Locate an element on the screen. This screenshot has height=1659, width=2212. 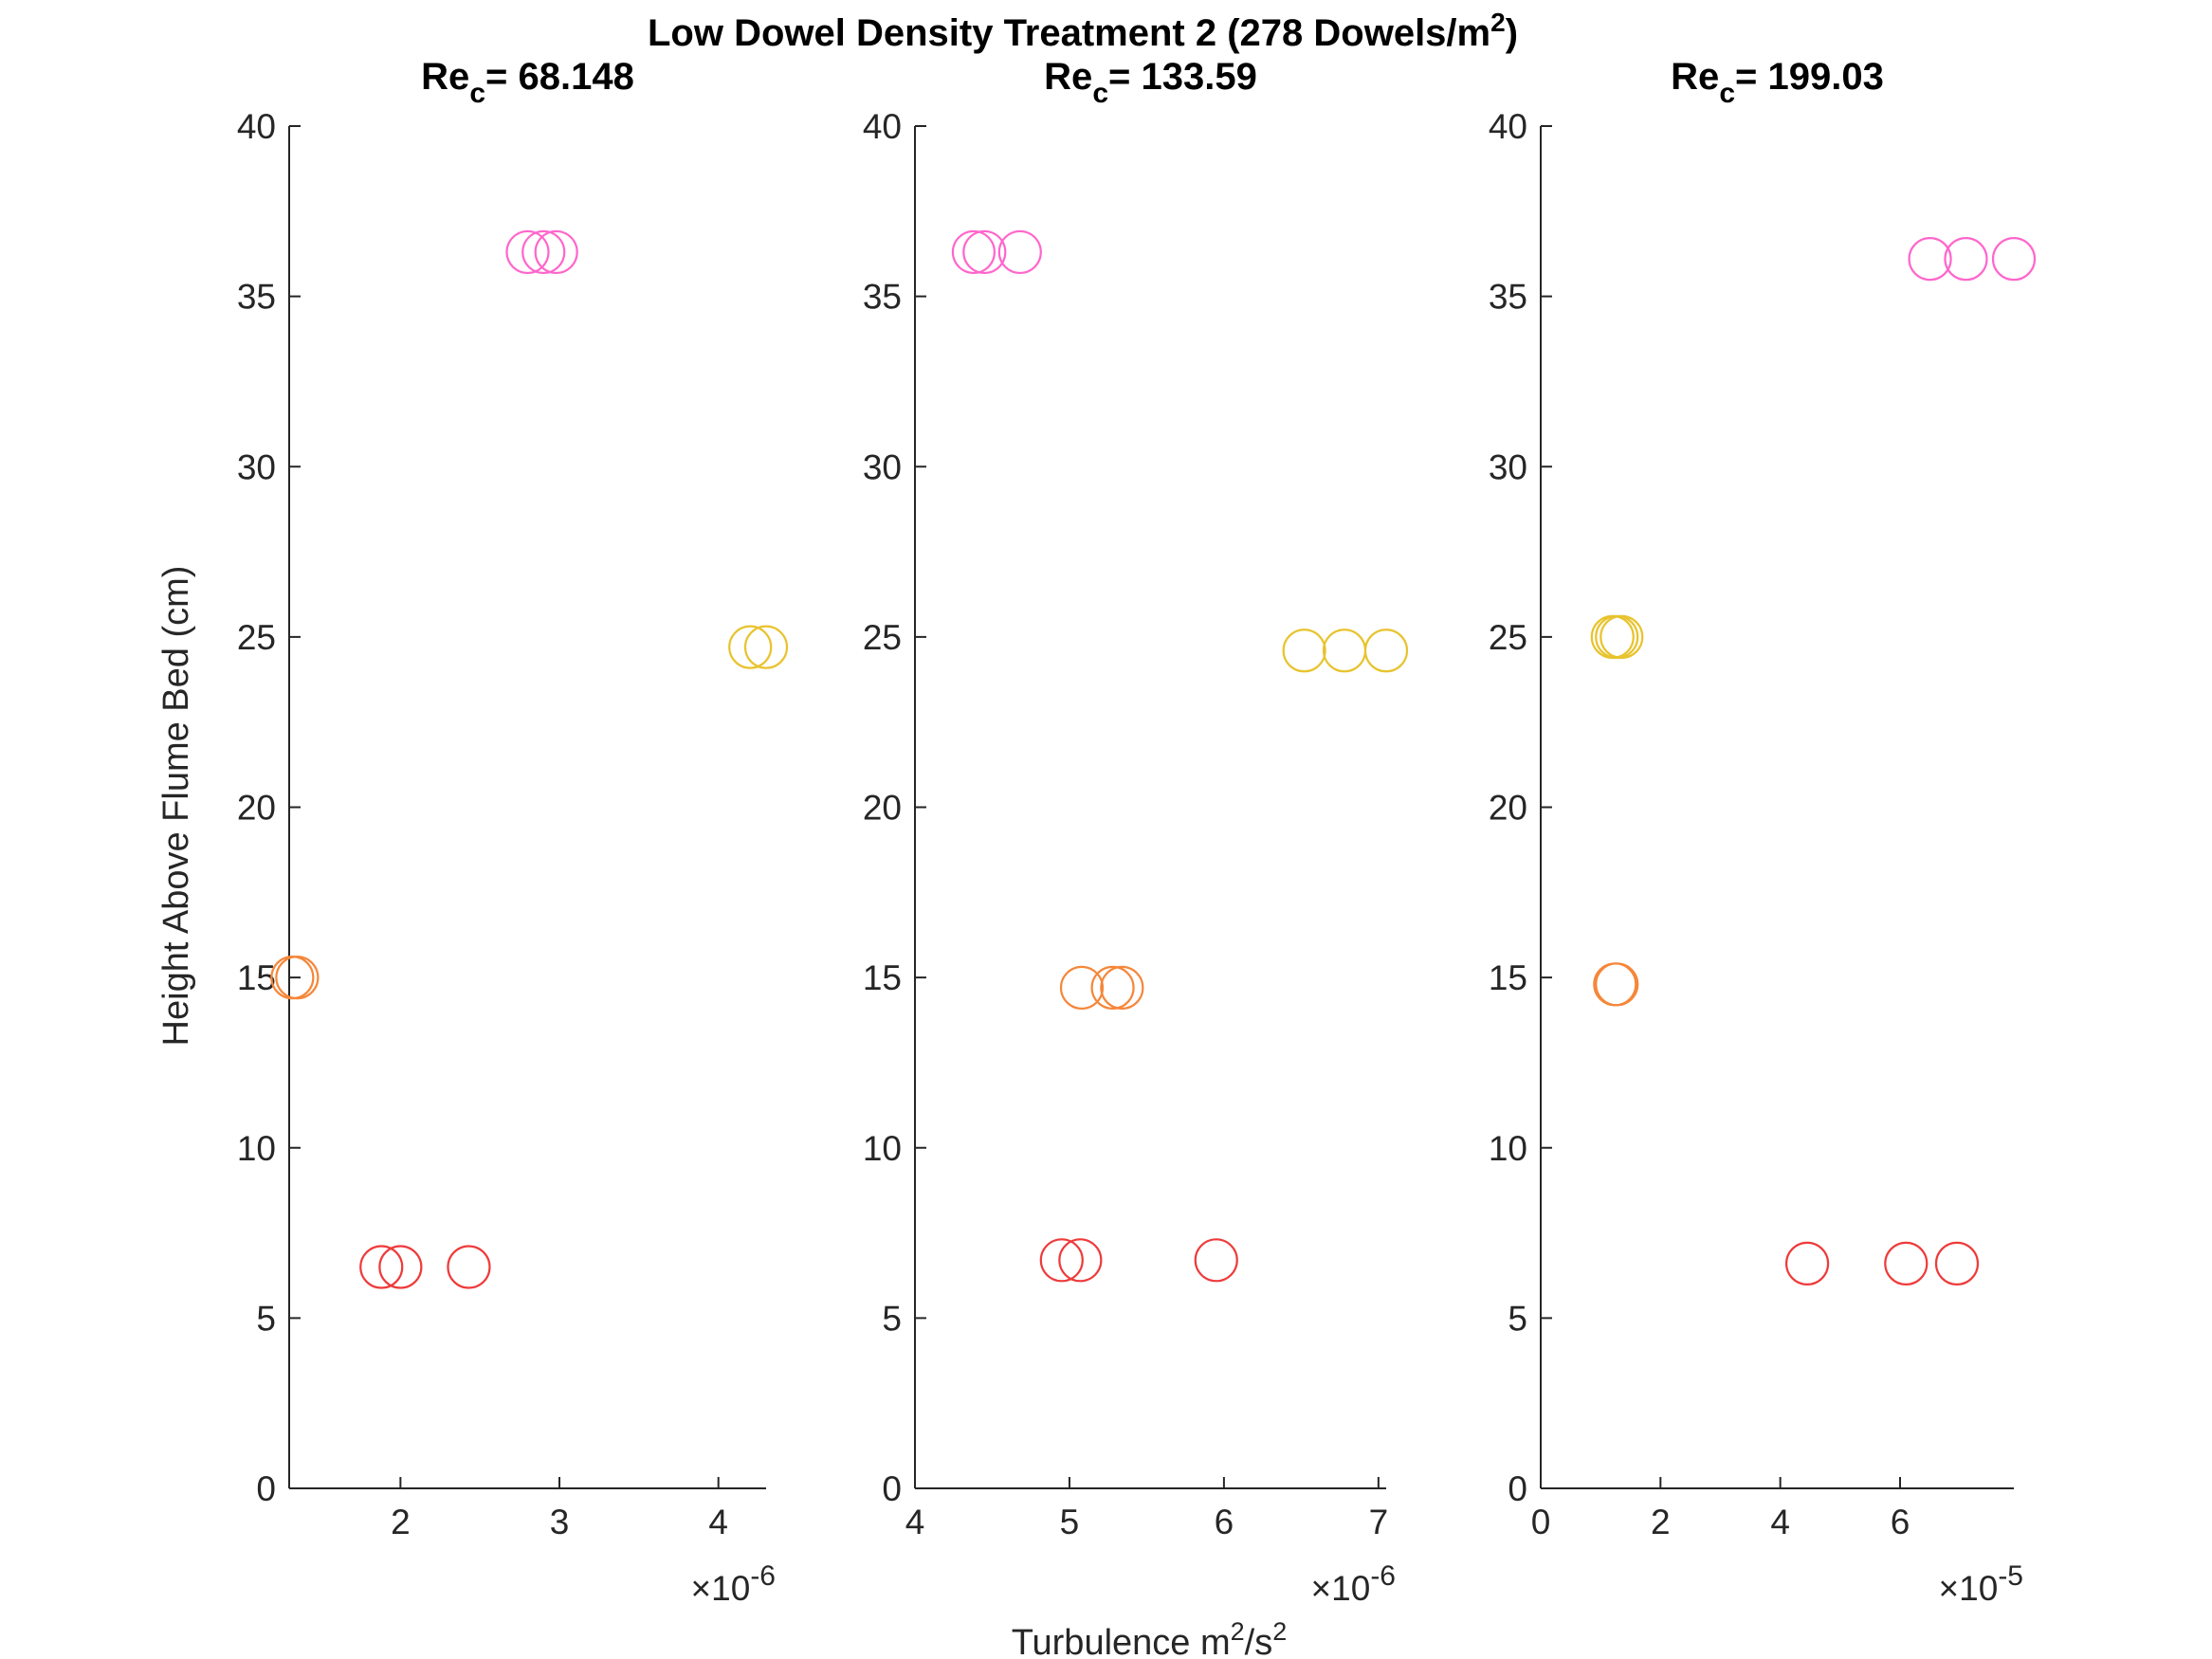
x-axis-label: Turbulence m2/s2 is located at coordinates (1150, 1638).